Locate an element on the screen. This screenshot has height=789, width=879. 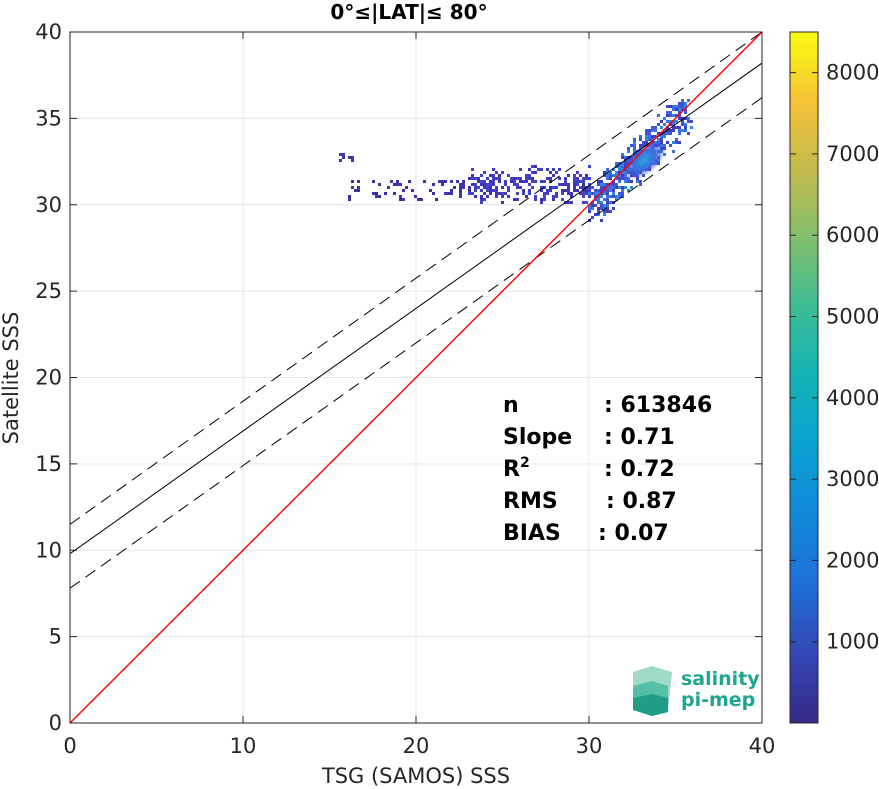
stat-value-rms: : 0.87 is located at coordinates (641, 501).